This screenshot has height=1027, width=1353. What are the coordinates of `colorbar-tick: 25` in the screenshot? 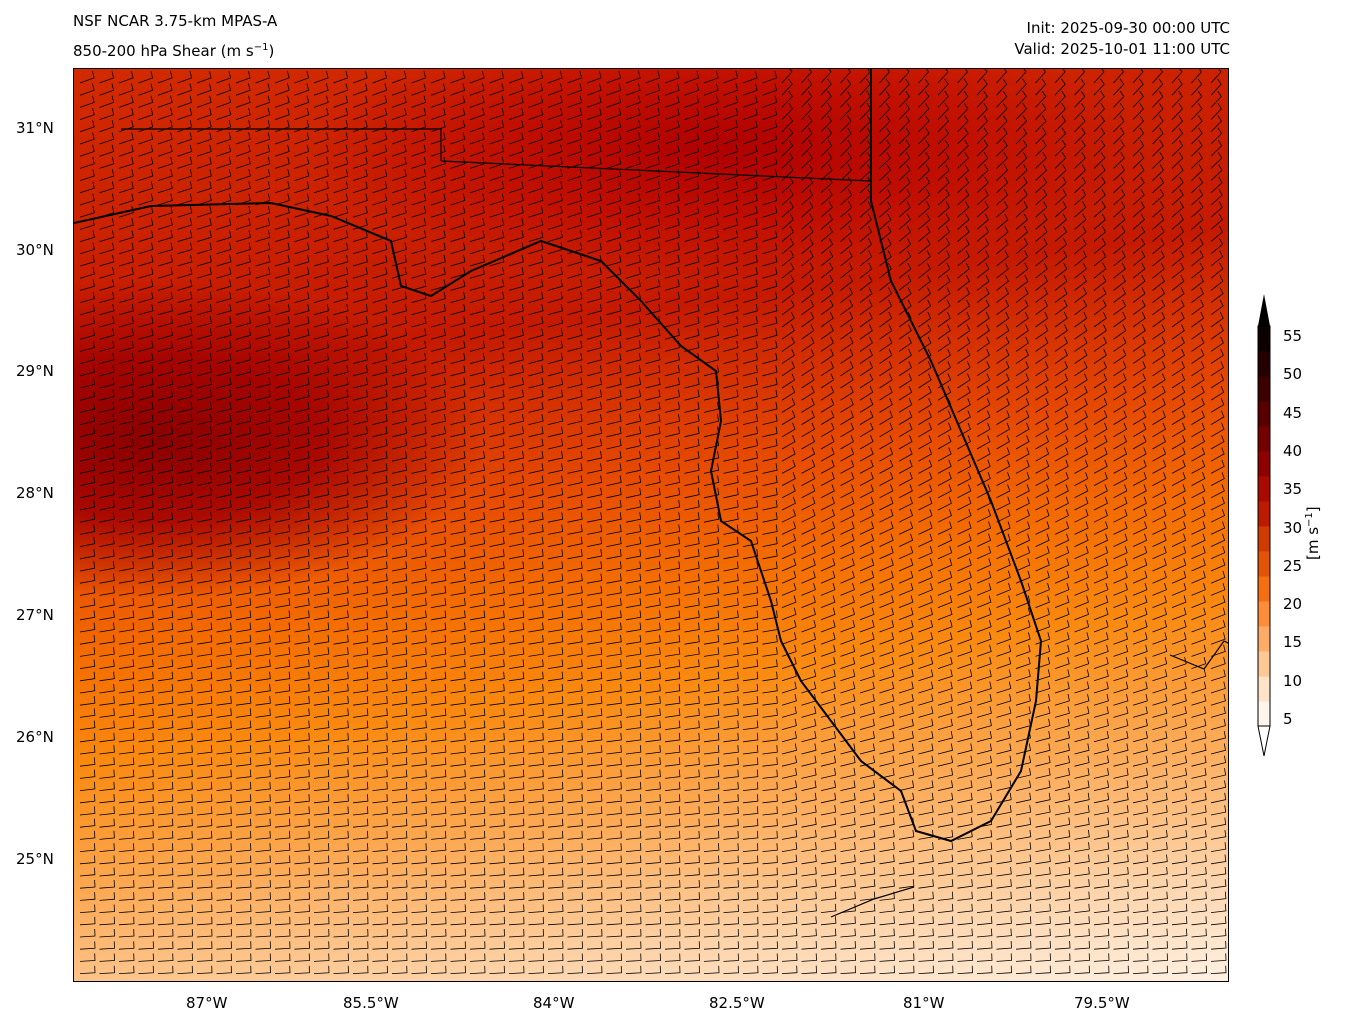 It's located at (1293, 565).